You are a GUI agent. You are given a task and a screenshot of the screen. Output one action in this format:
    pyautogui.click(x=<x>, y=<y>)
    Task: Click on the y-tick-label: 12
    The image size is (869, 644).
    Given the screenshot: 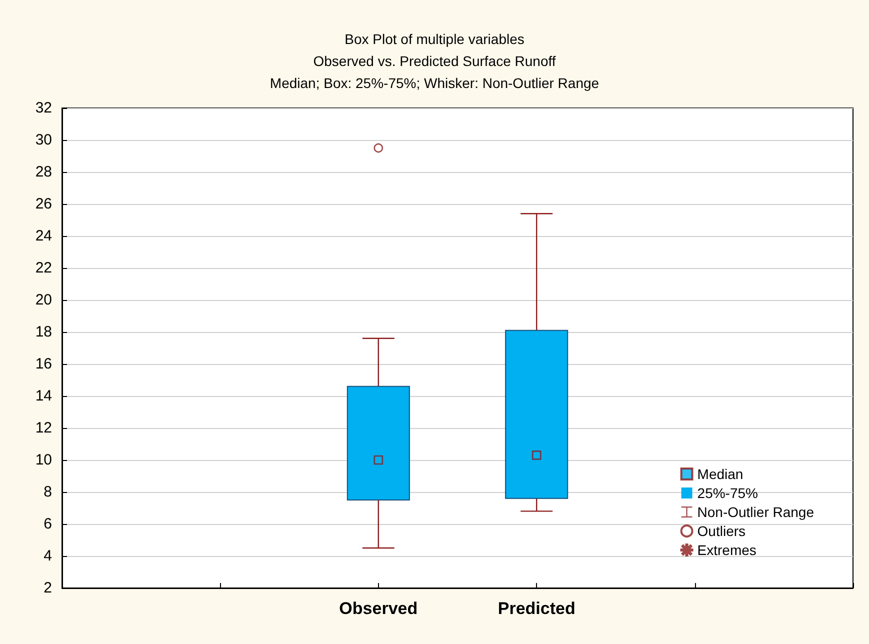 What is the action you would take?
    pyautogui.click(x=43, y=428)
    